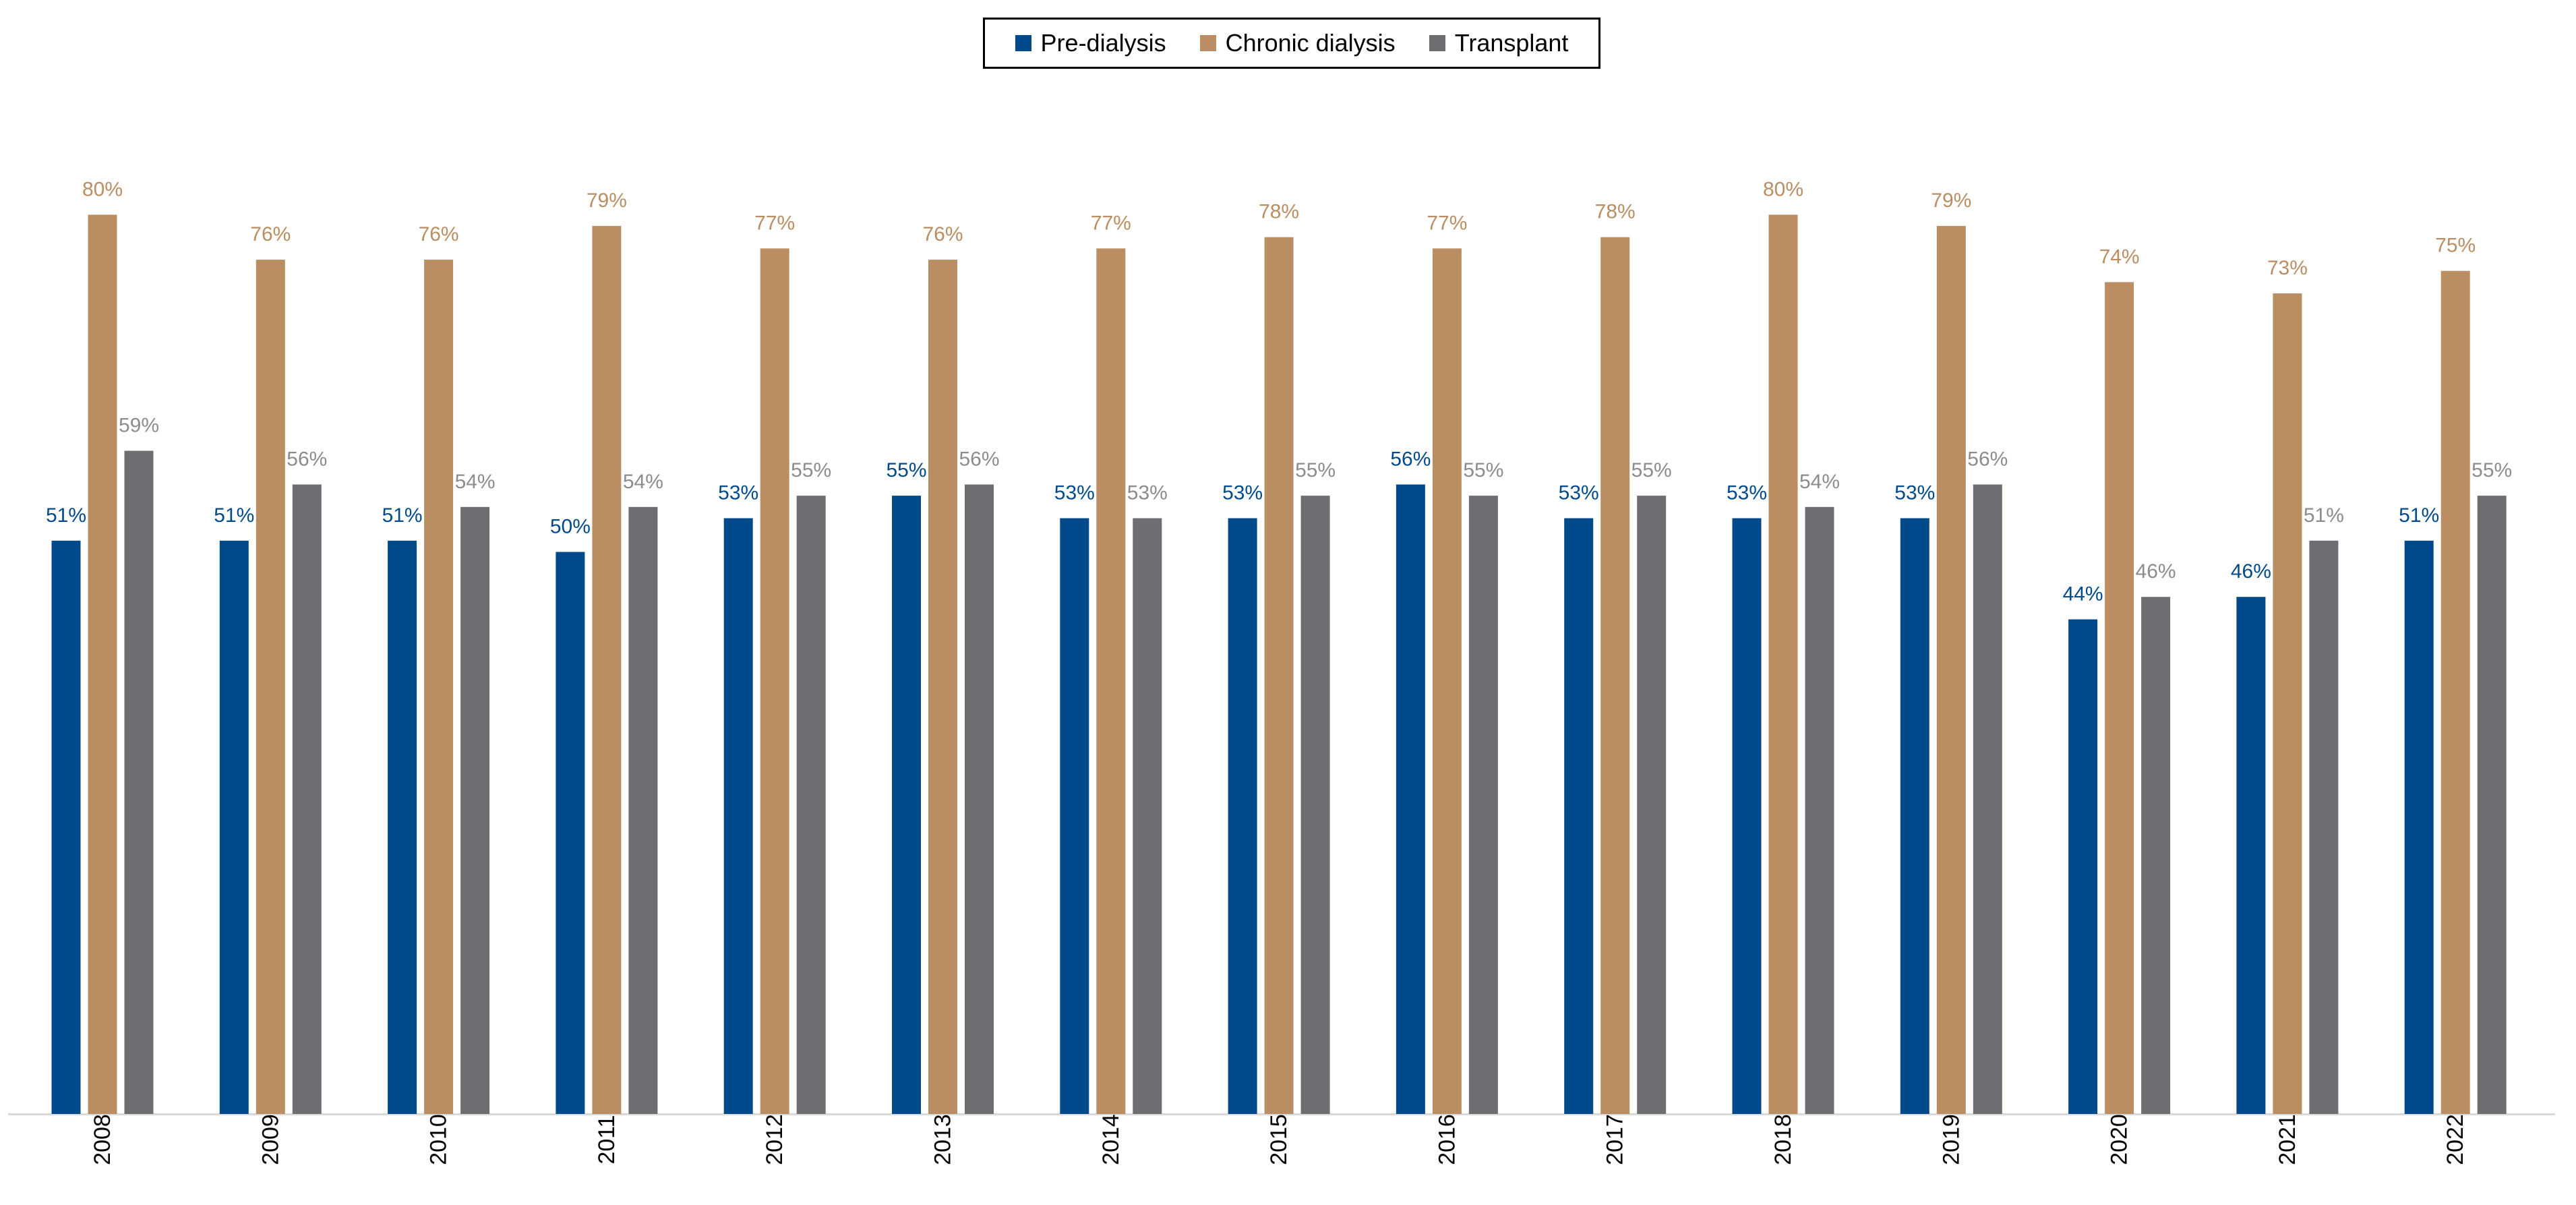 The width and height of the screenshot is (2576, 1205). What do you see at coordinates (1410, 460) in the screenshot?
I see `data-label-pre-dialysis-2016: 56%` at bounding box center [1410, 460].